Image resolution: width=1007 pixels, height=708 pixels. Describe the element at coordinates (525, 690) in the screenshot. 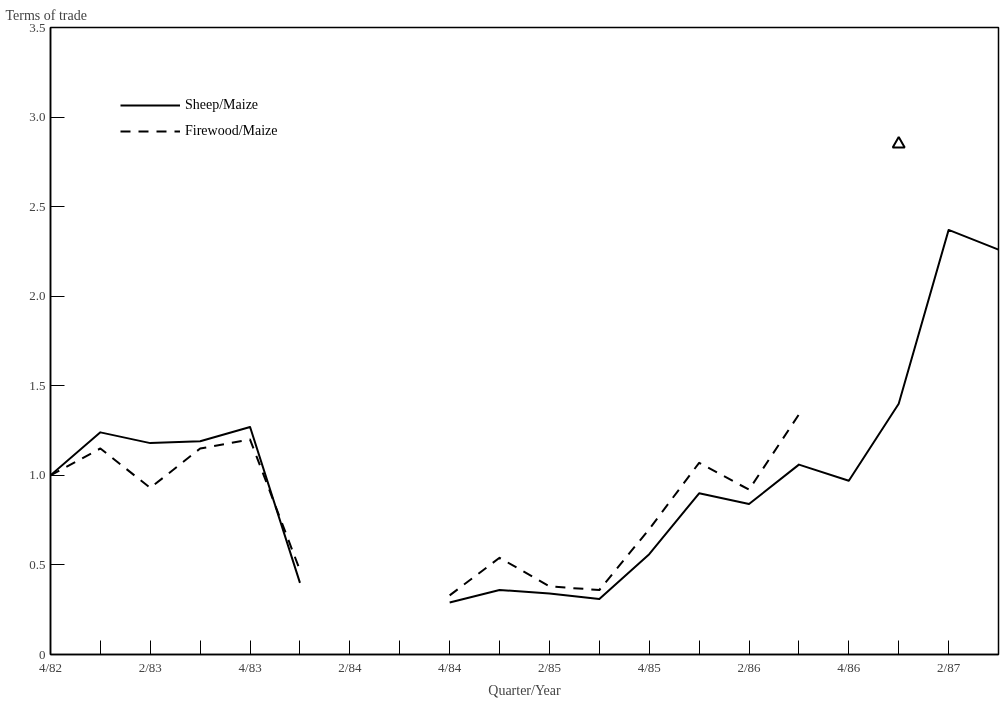

I see `x-axis-title: Quarter/Year` at that location.